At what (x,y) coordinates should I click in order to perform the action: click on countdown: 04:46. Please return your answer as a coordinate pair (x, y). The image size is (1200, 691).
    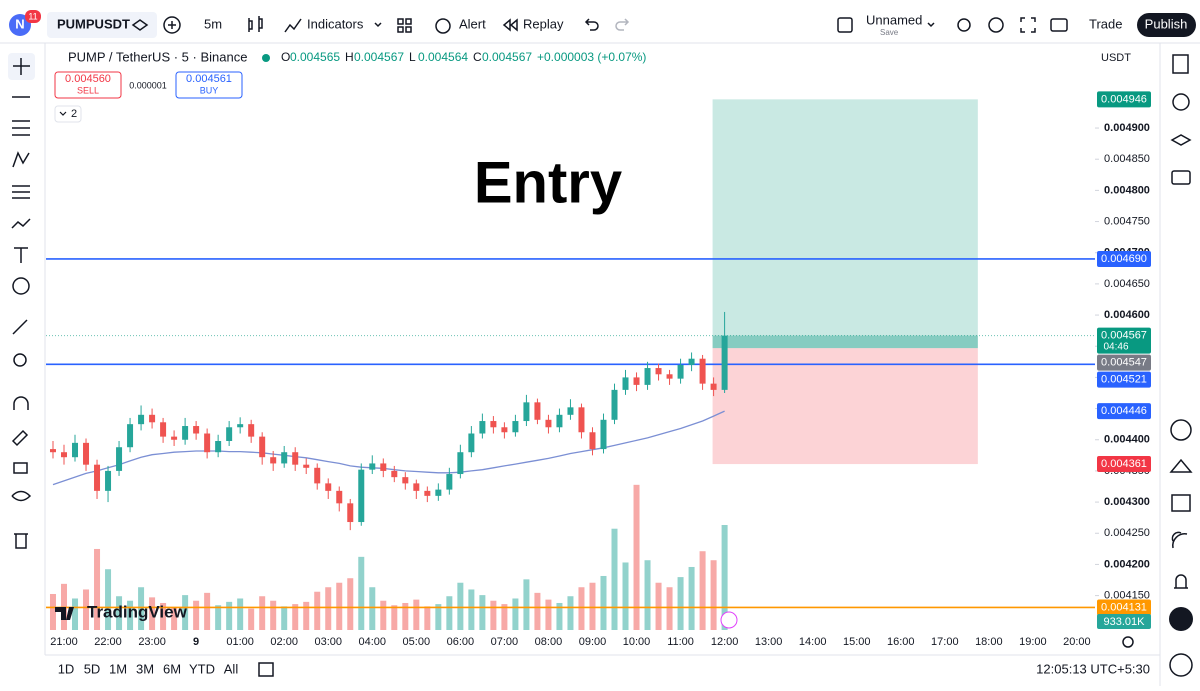
    Looking at the image, I should click on (1115, 346).